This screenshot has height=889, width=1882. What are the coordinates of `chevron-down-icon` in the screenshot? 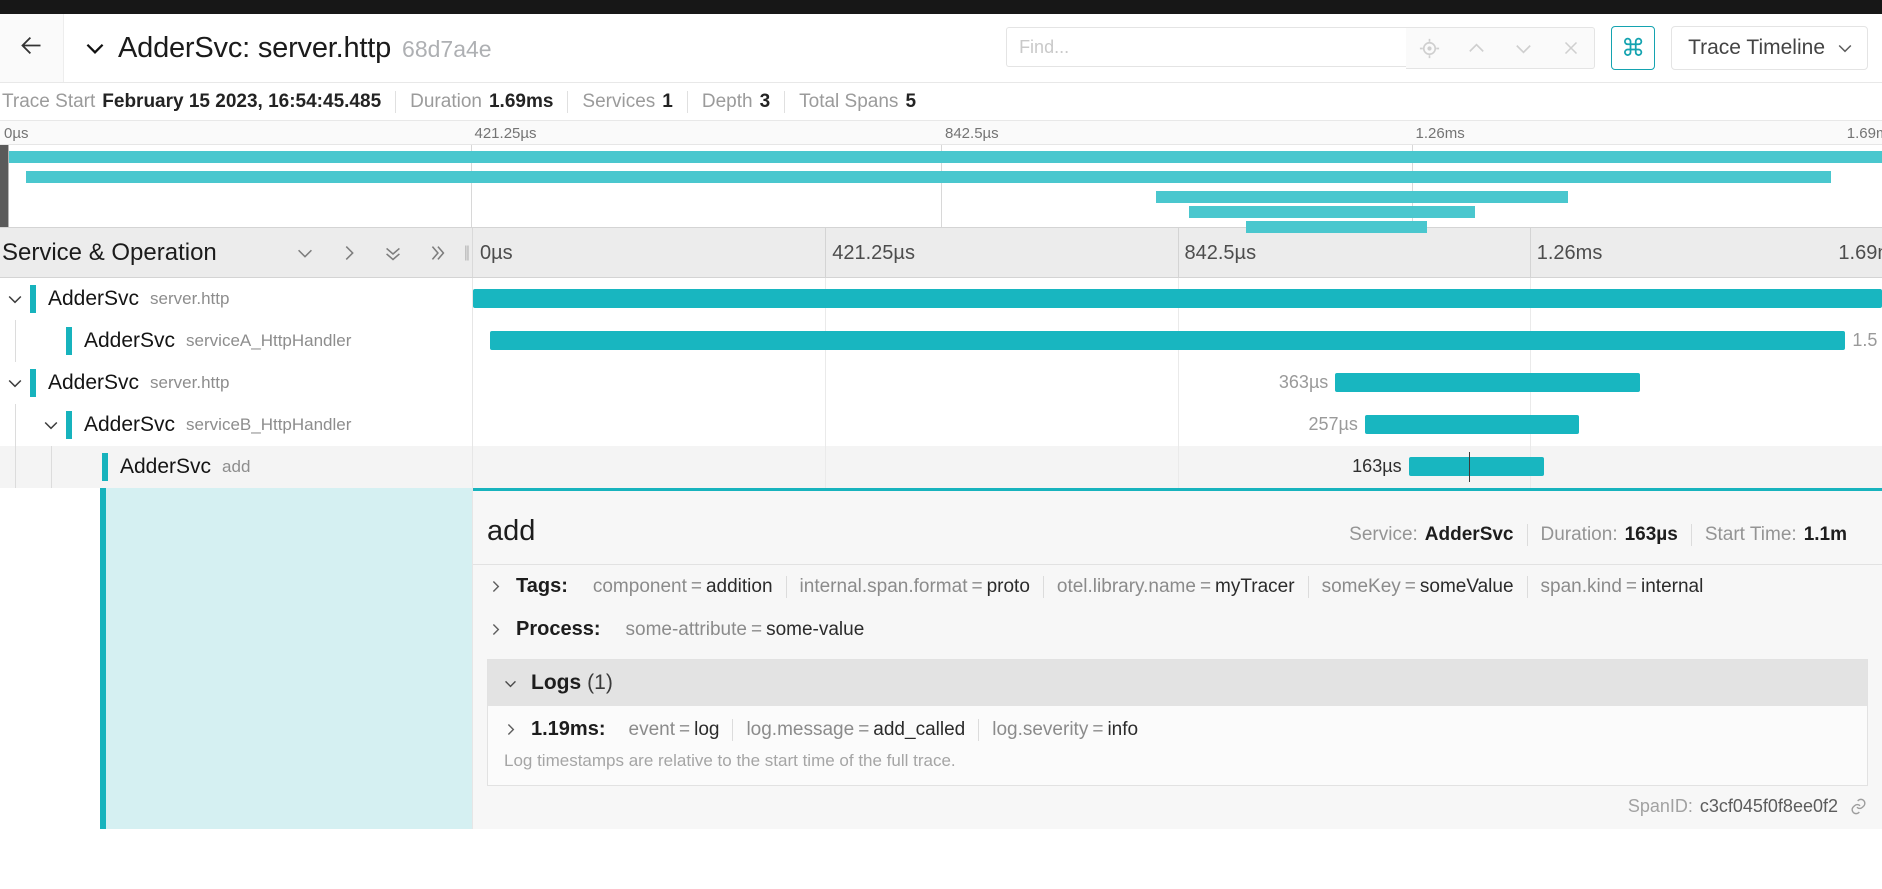 It's located at (95, 48).